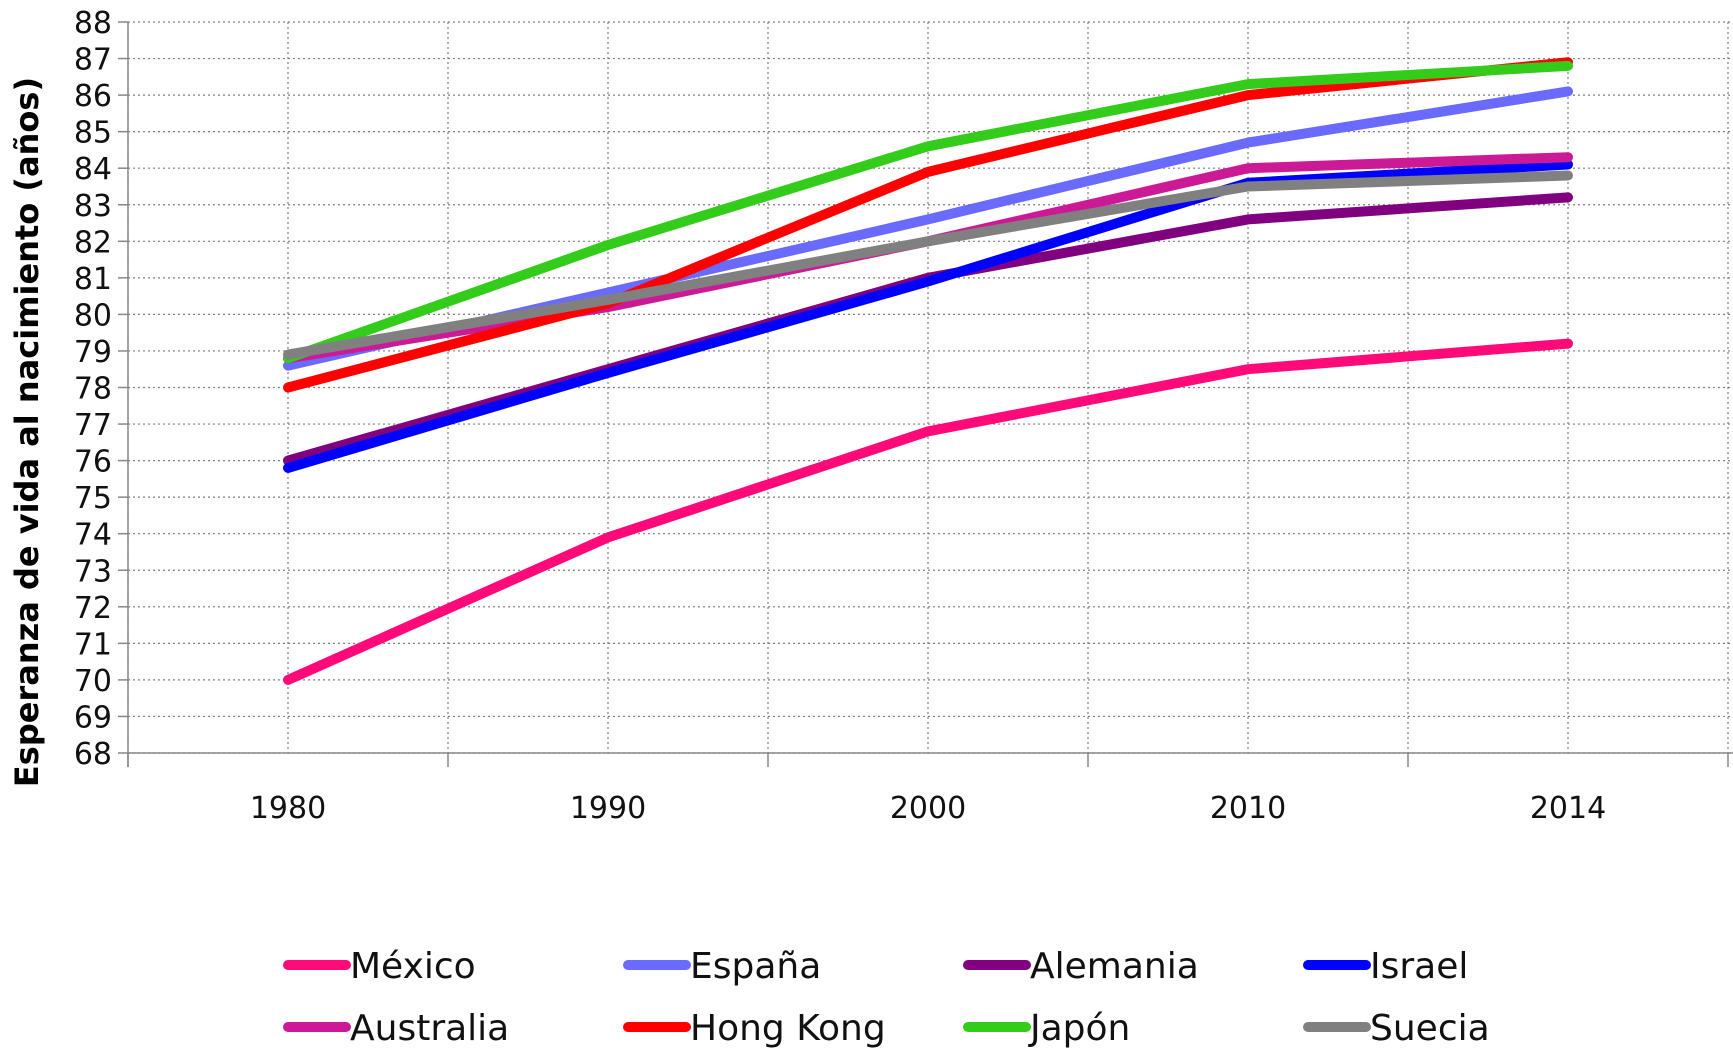  I want to click on y-tick-label: 75, so click(93, 498).